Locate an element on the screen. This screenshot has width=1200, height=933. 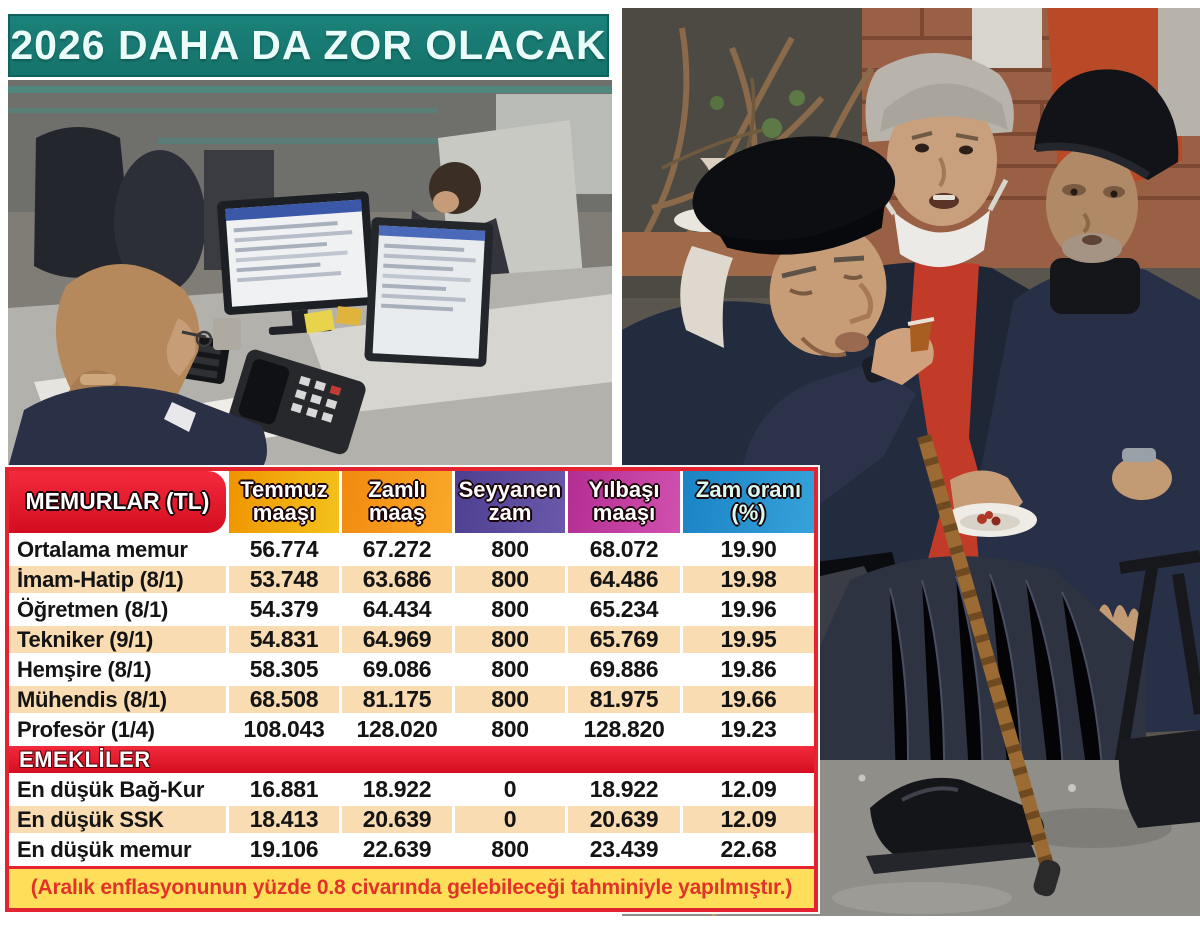
cell: 64.434 is located at coordinates (397, 609).